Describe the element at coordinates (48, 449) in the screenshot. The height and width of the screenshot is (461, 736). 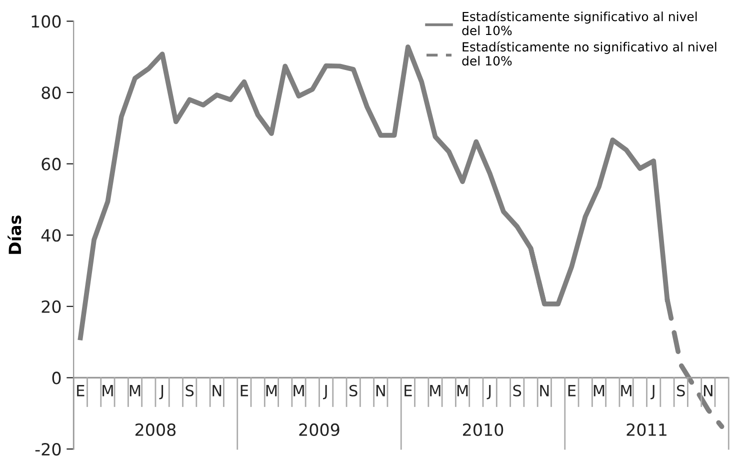
I see `y-tick-label: -20` at that location.